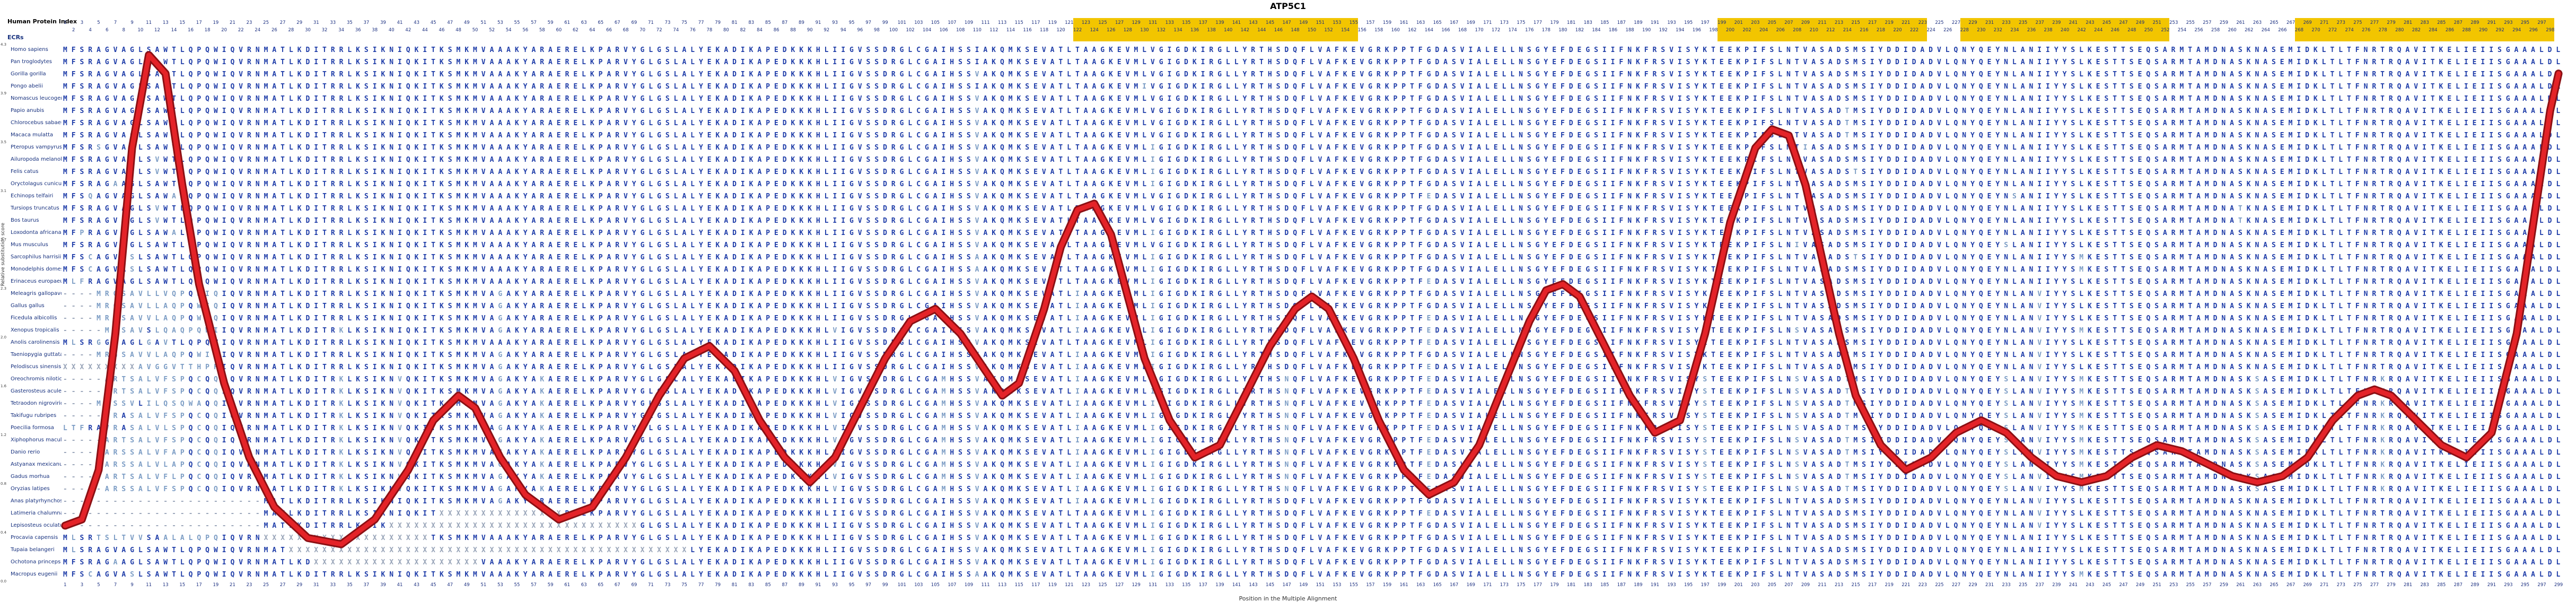  What do you see at coordinates (835, 585) in the screenshot?
I see `position-number: 93` at bounding box center [835, 585].